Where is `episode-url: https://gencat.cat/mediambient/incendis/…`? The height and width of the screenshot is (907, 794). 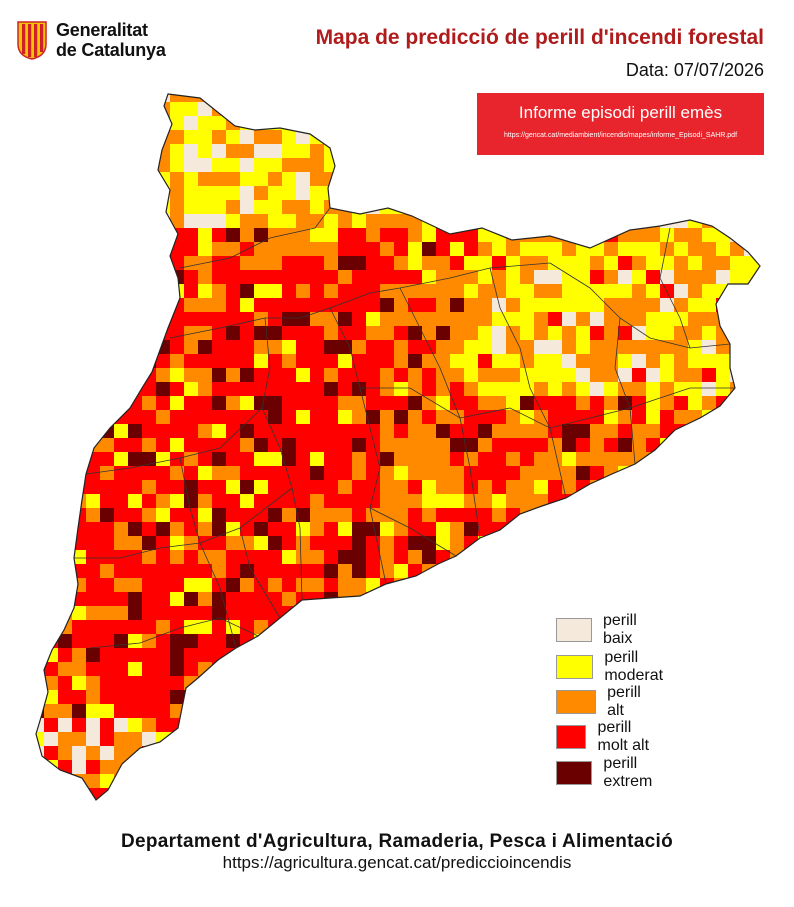
episode-url: https://gencat.cat/mediambient/incendis/… is located at coordinates (620, 135).